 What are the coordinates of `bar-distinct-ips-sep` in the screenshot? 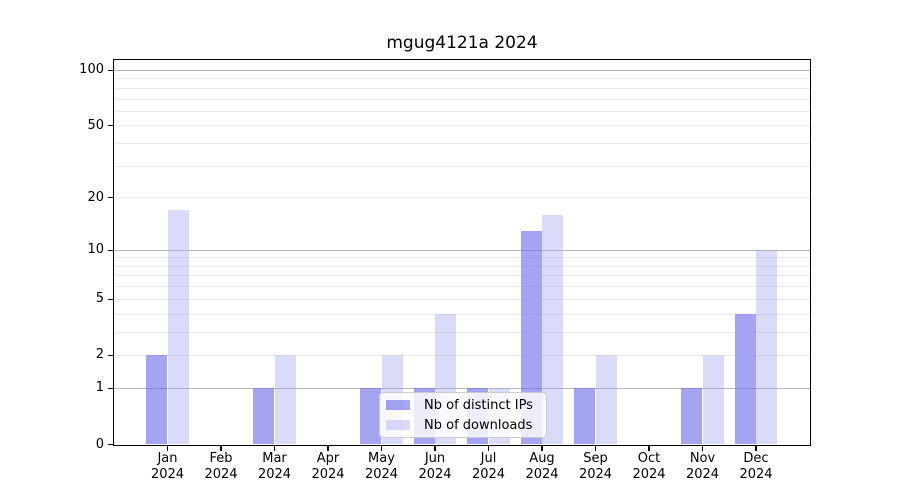 It's located at (585, 416).